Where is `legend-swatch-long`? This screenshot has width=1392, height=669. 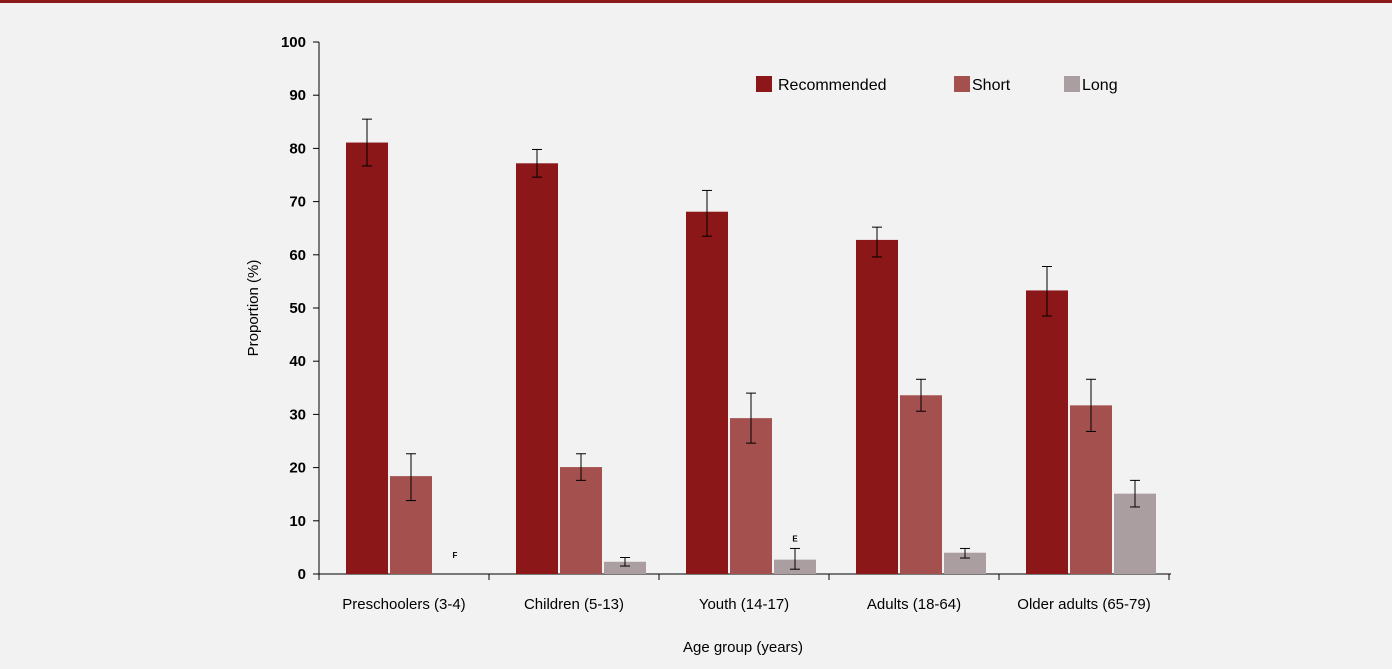
legend-swatch-long is located at coordinates (1072, 84).